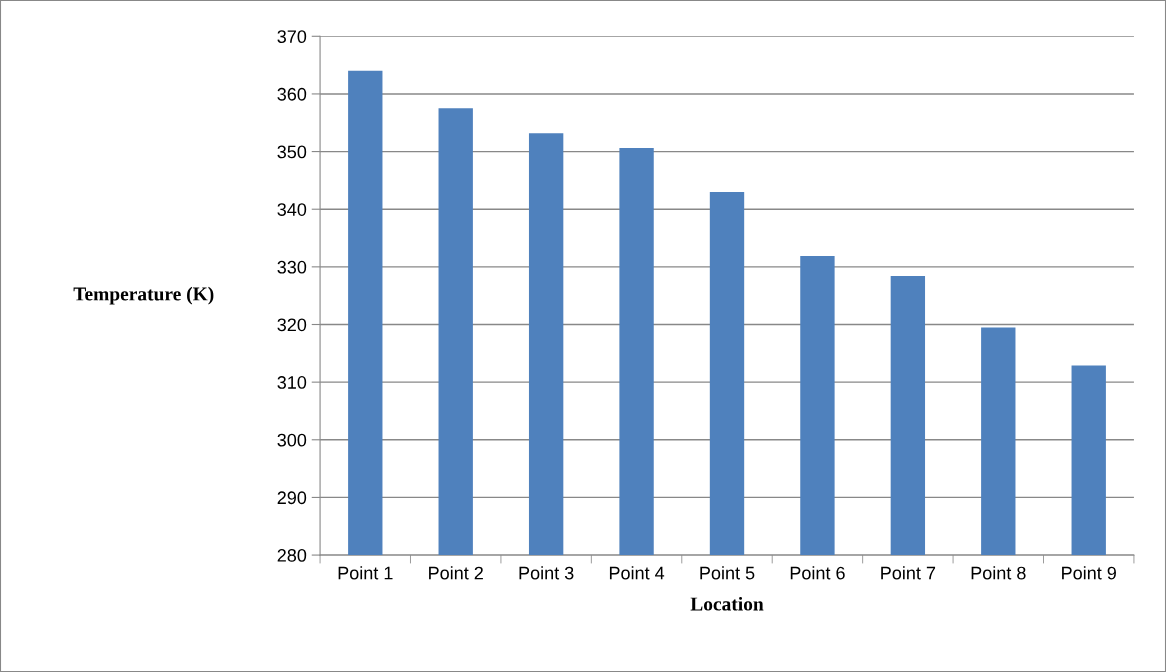  I want to click on y-tick-label: 330, so click(292, 267).